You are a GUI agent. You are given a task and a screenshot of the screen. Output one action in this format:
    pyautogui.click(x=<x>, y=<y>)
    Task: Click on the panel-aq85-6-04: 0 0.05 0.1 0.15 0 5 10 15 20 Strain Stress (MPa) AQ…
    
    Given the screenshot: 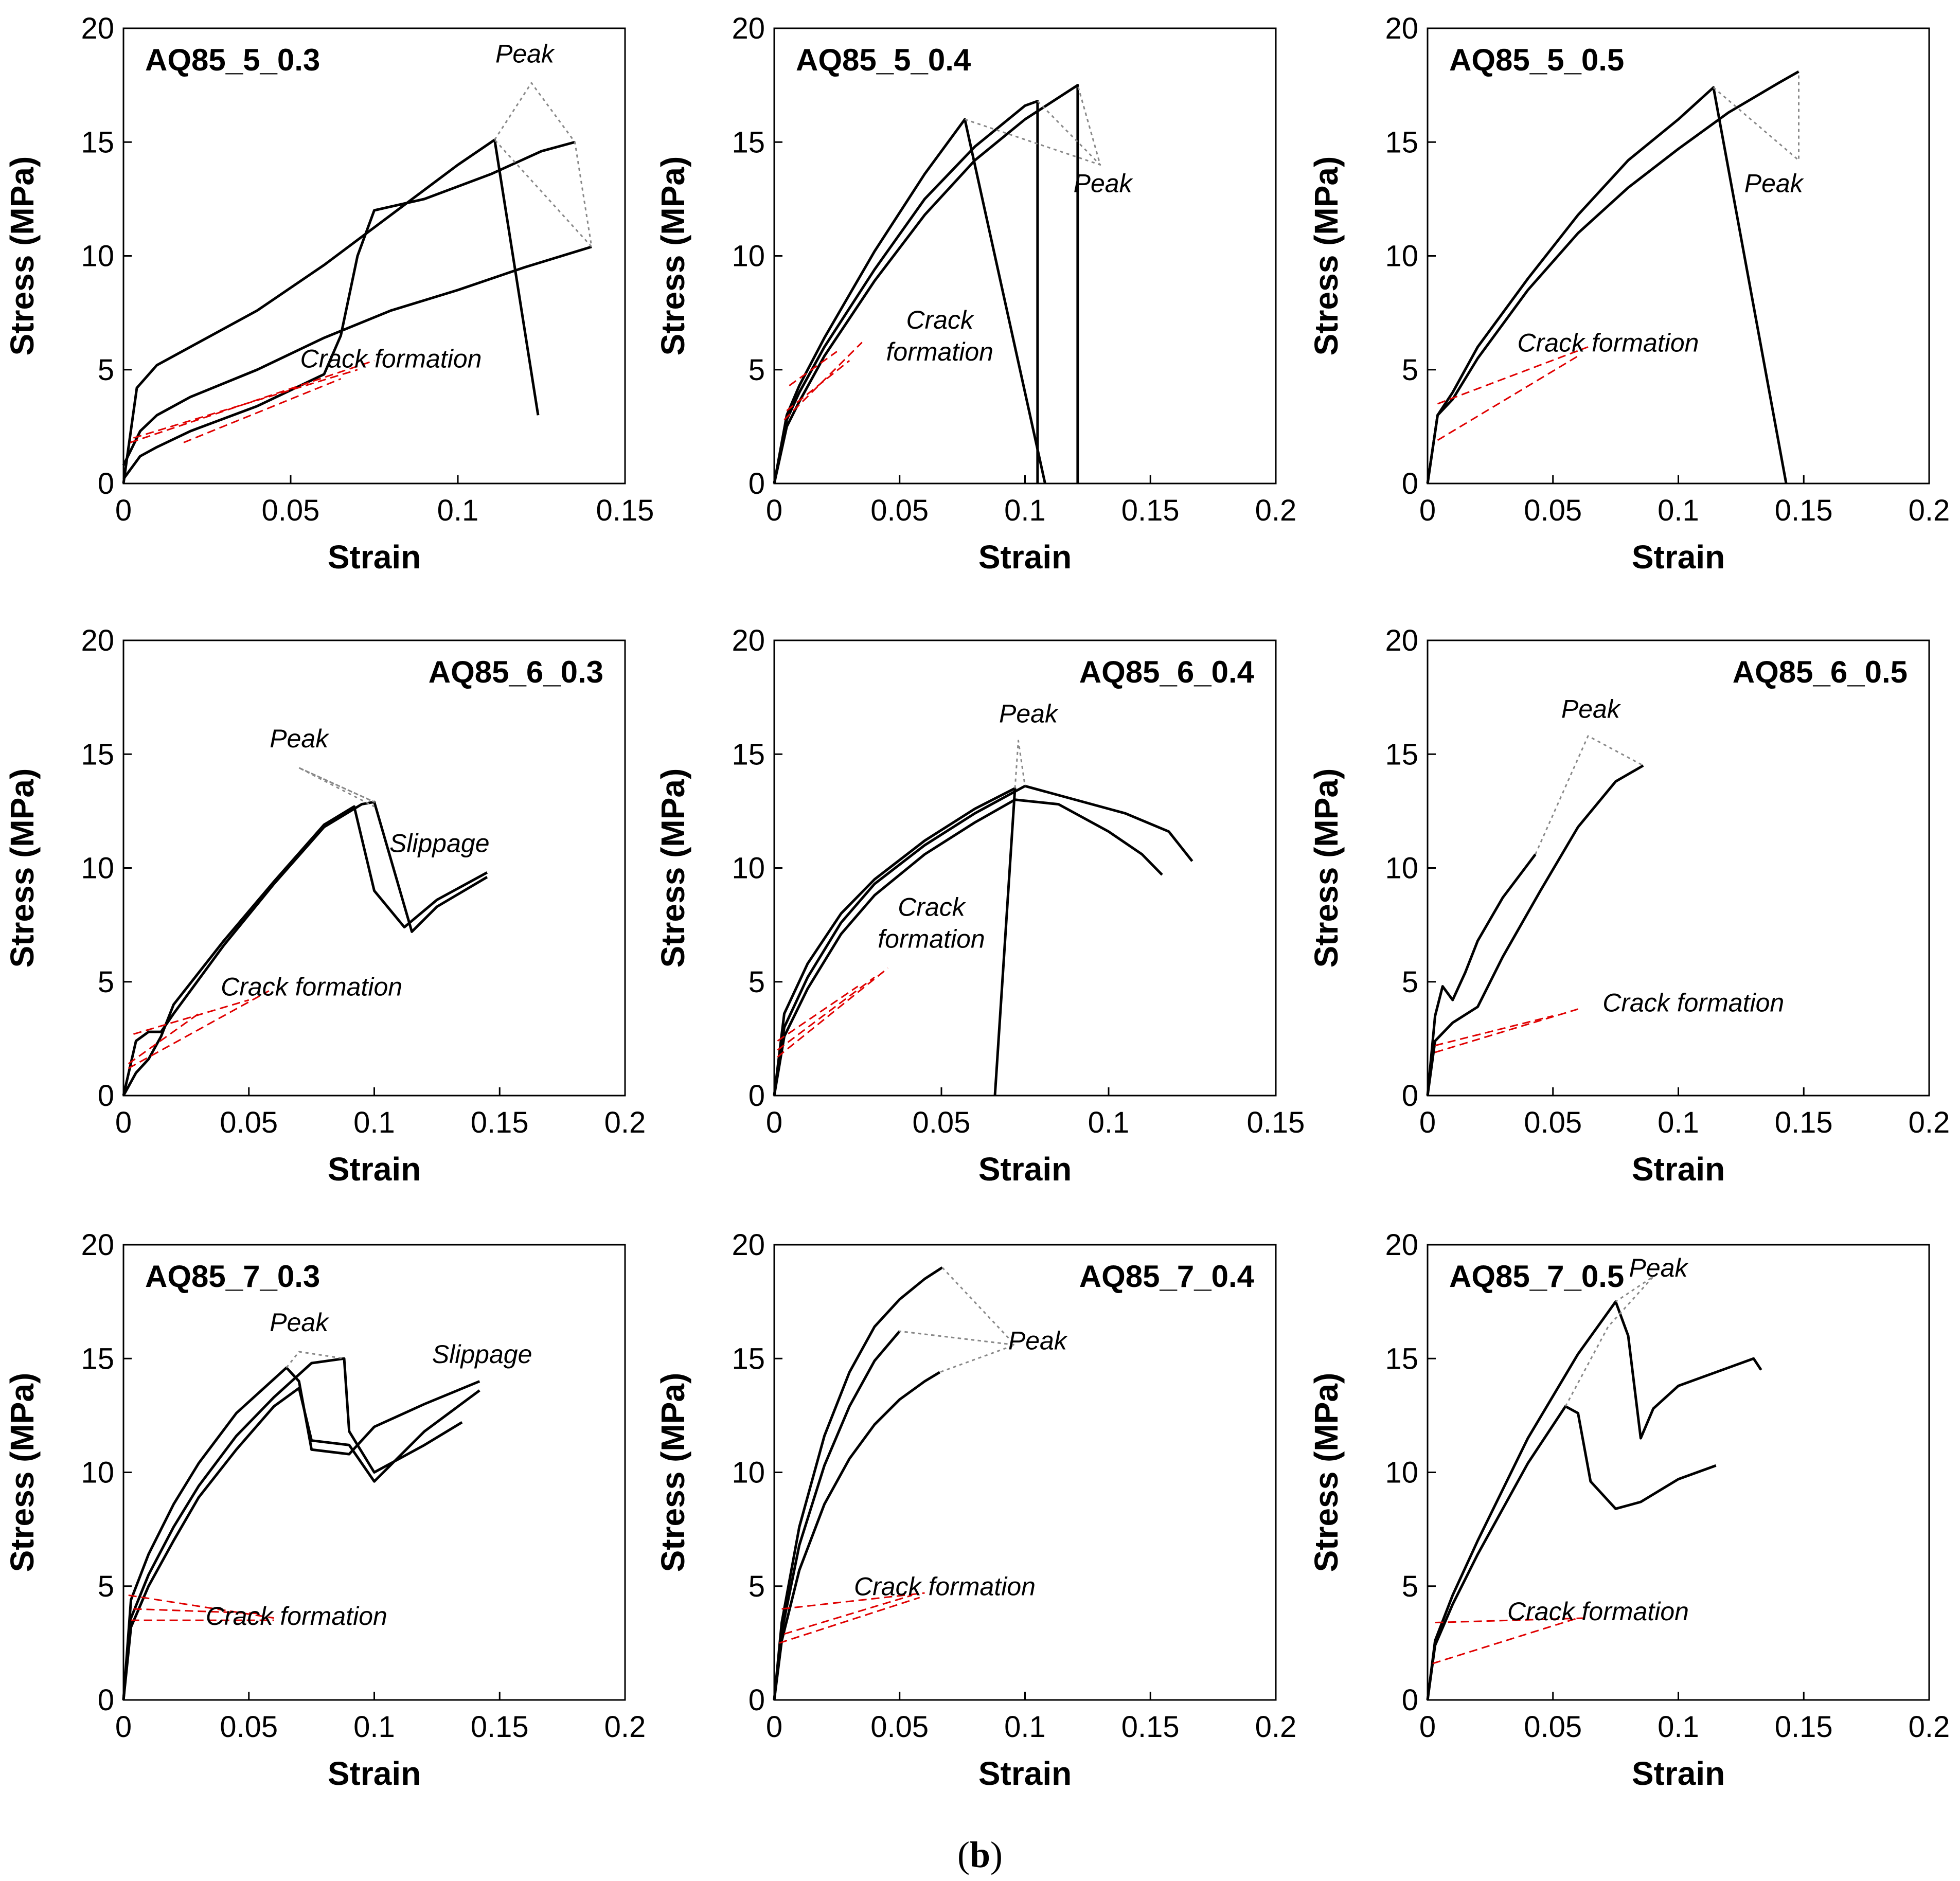 What is the action you would take?
    pyautogui.click(x=980, y=906)
    